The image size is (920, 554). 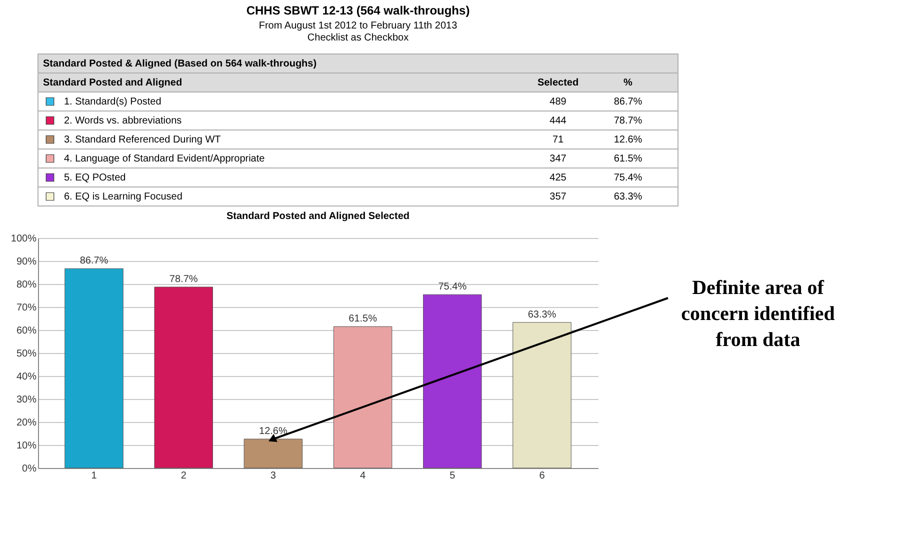 What do you see at coordinates (113, 102) in the screenshot?
I see `category-label: 1. Standard(s) Posted` at bounding box center [113, 102].